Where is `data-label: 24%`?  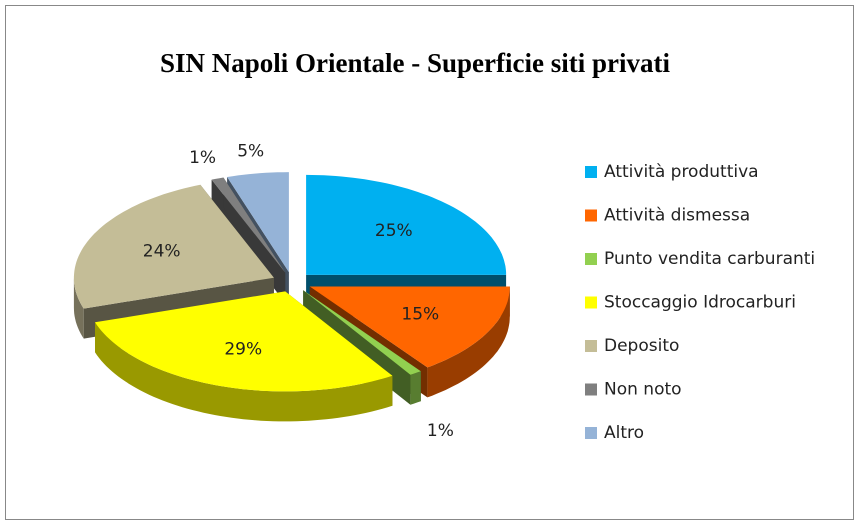 data-label: 24% is located at coordinates (162, 251).